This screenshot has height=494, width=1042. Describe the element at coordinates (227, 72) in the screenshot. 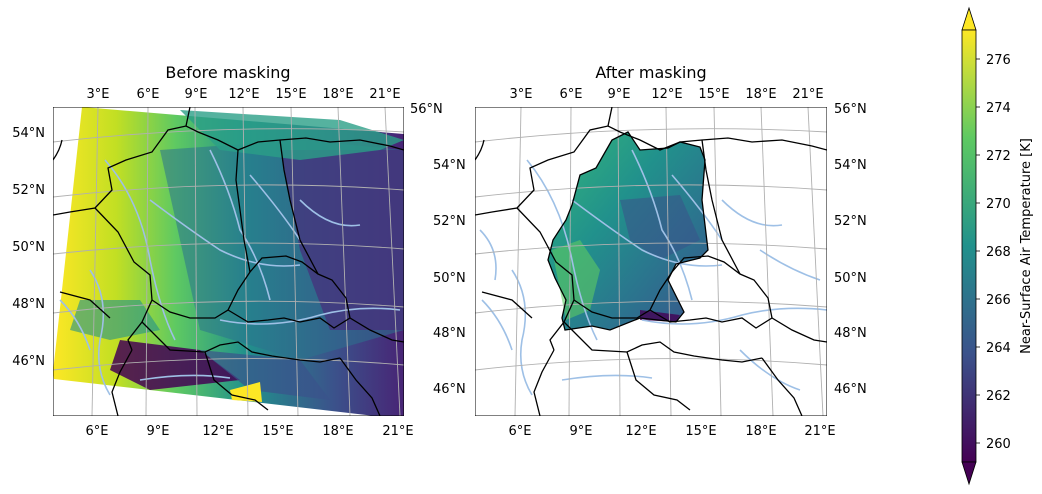

I see `panel-title: Before masking` at that location.